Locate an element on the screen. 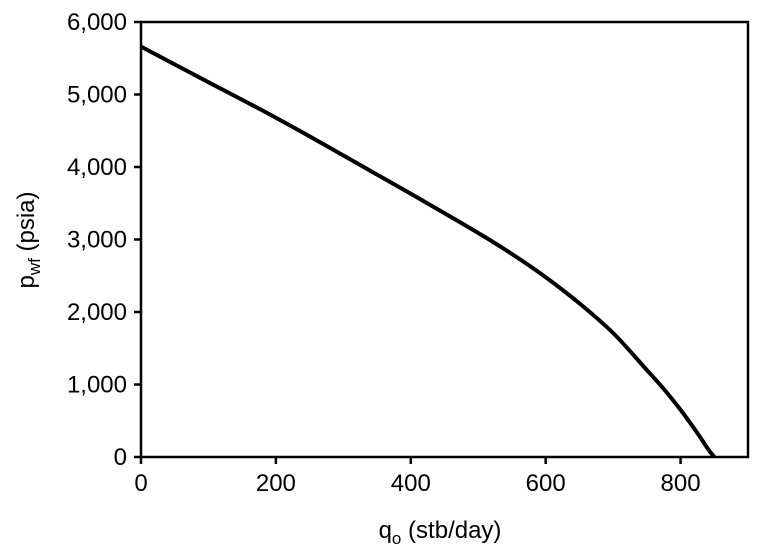 The width and height of the screenshot is (764, 555). x-axis-ticks: 0 200 400 600 800 is located at coordinates (417, 477).